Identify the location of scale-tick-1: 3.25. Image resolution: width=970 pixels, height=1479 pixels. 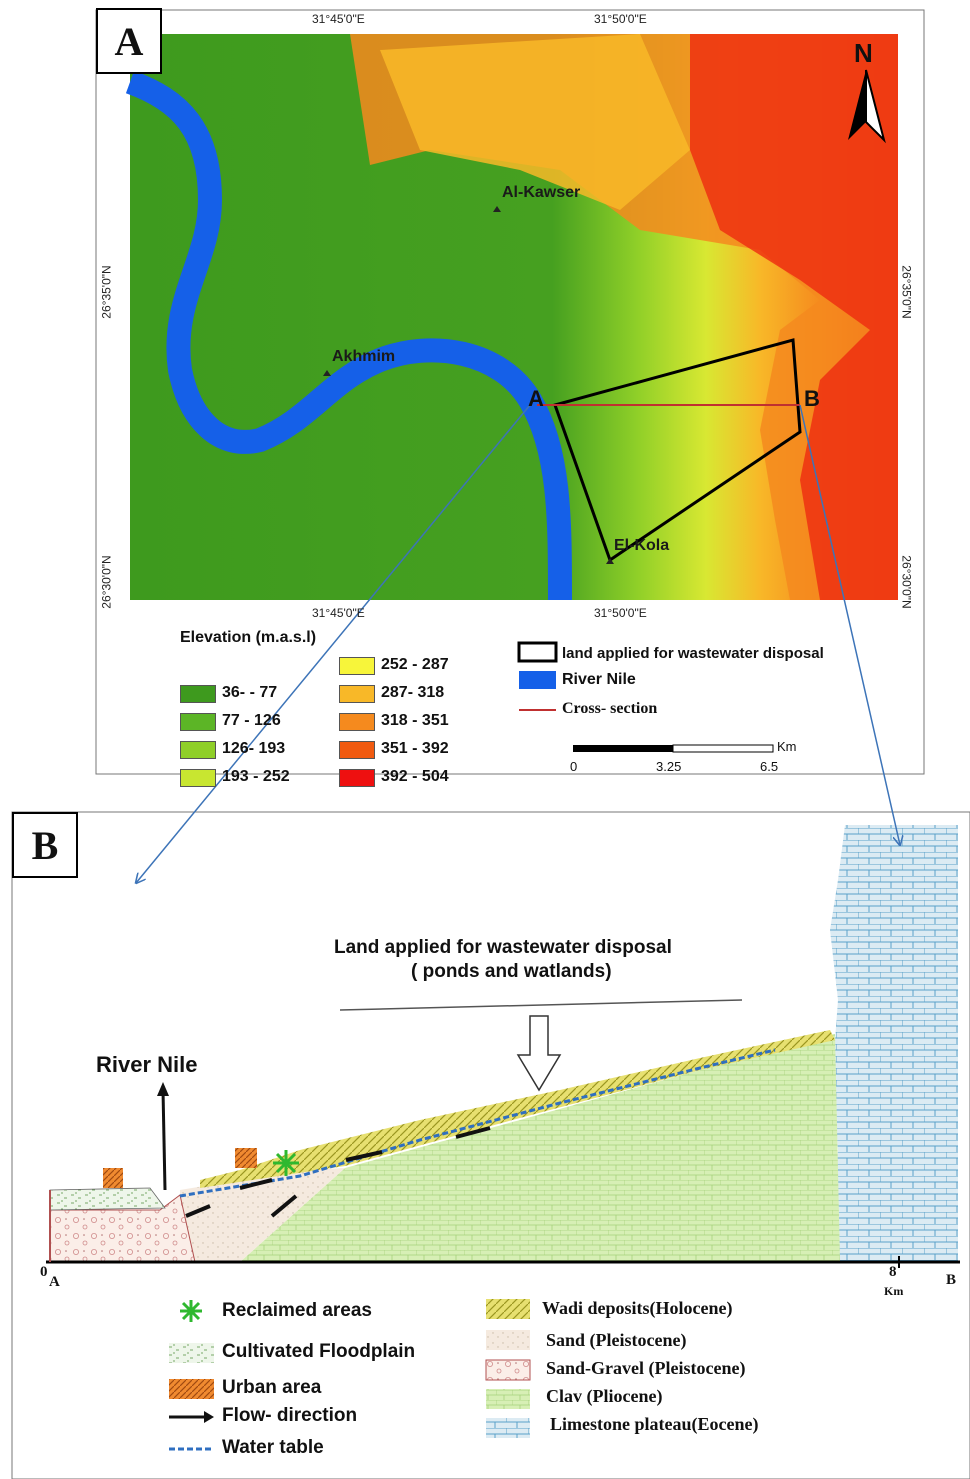
(669, 766).